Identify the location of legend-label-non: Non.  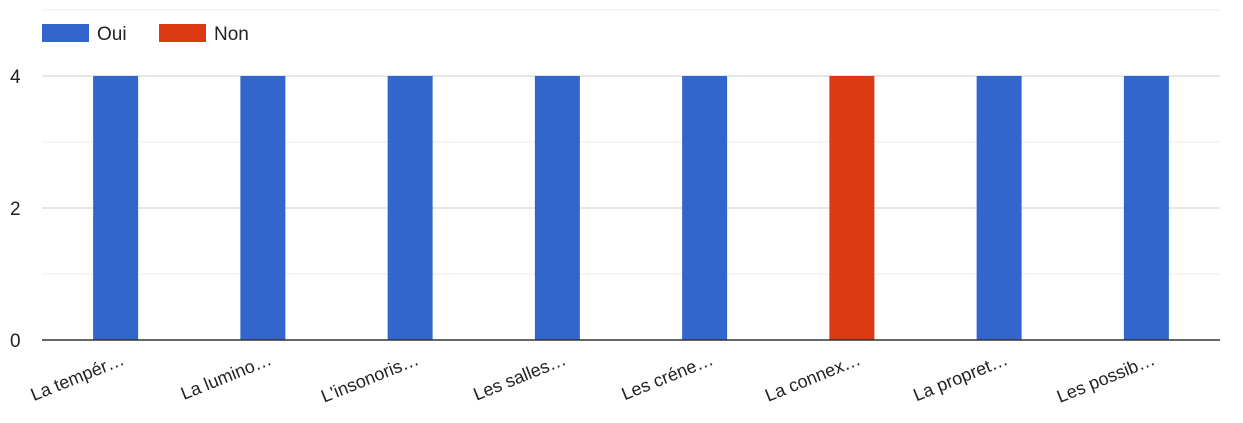
(231, 34).